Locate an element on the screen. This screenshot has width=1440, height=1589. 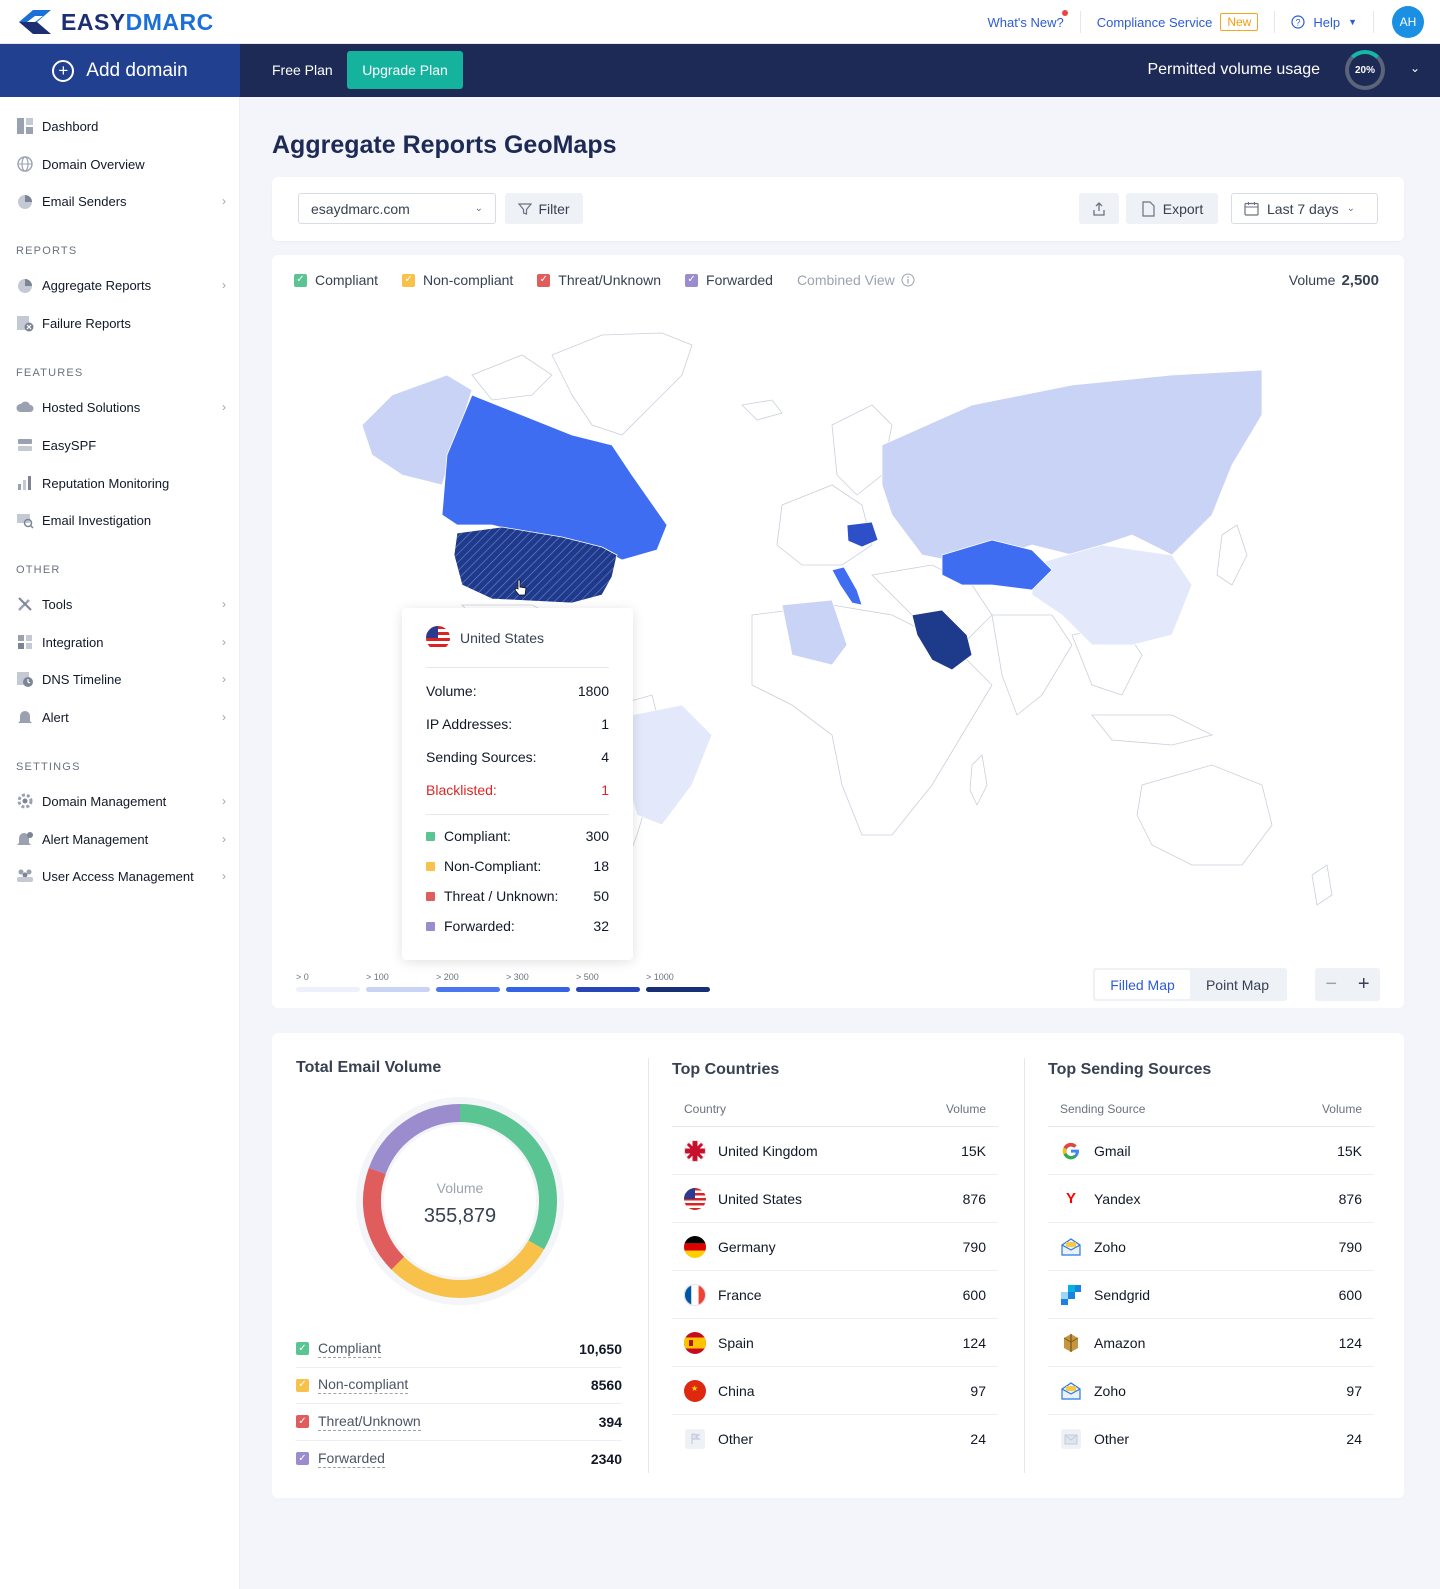
table-row: United Kingdom 15K is located at coordinates (835, 1151).